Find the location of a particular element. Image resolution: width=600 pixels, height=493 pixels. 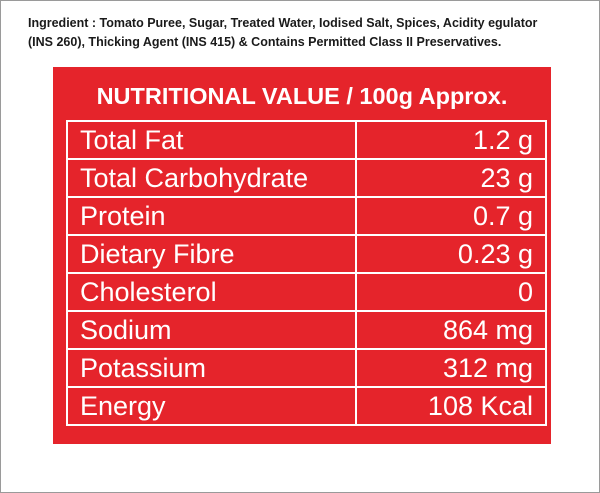

nutrient-row: Potassium 312 mg is located at coordinates (306, 368).